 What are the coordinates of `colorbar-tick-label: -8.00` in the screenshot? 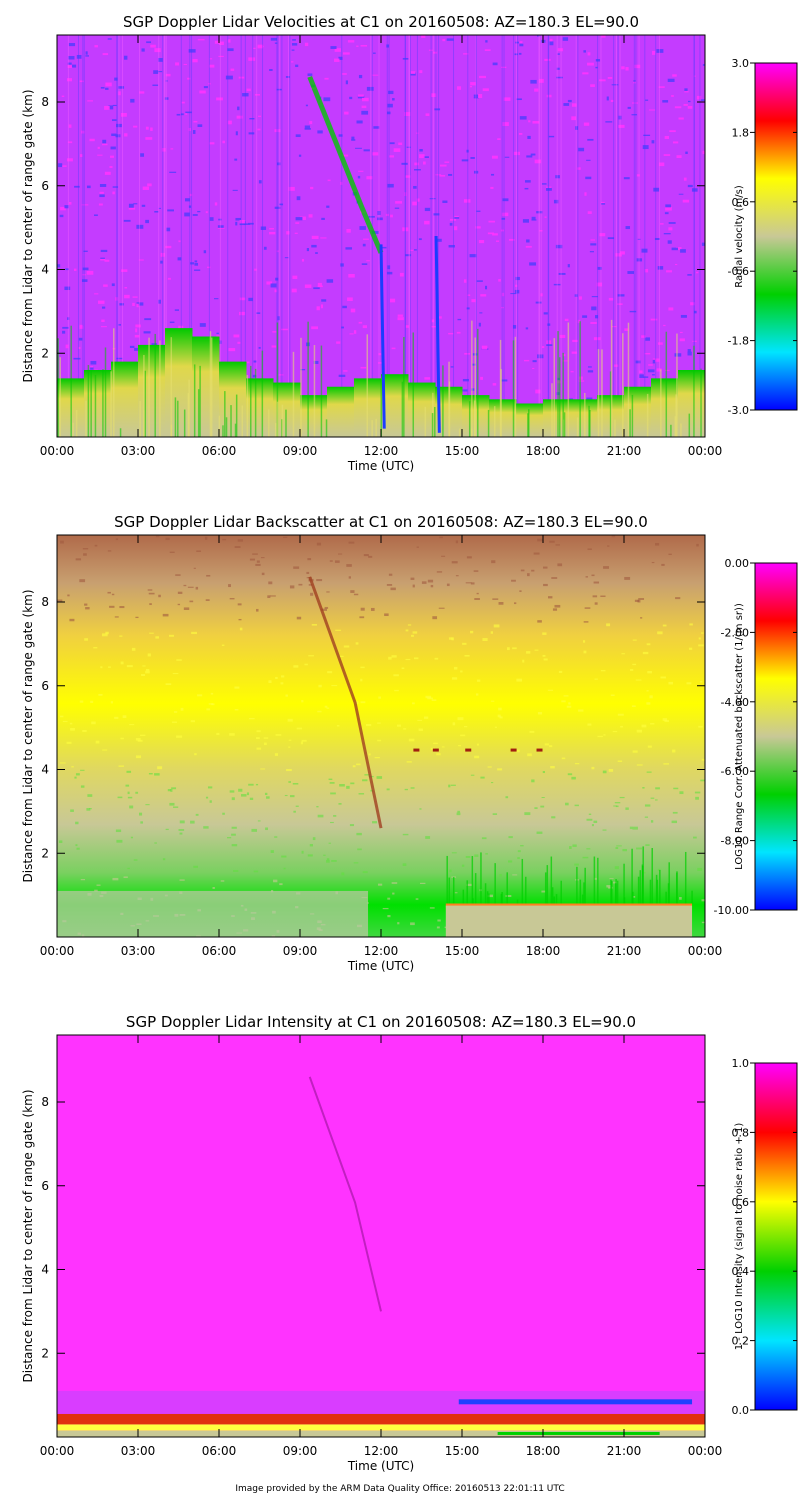 It's located at (735, 841).